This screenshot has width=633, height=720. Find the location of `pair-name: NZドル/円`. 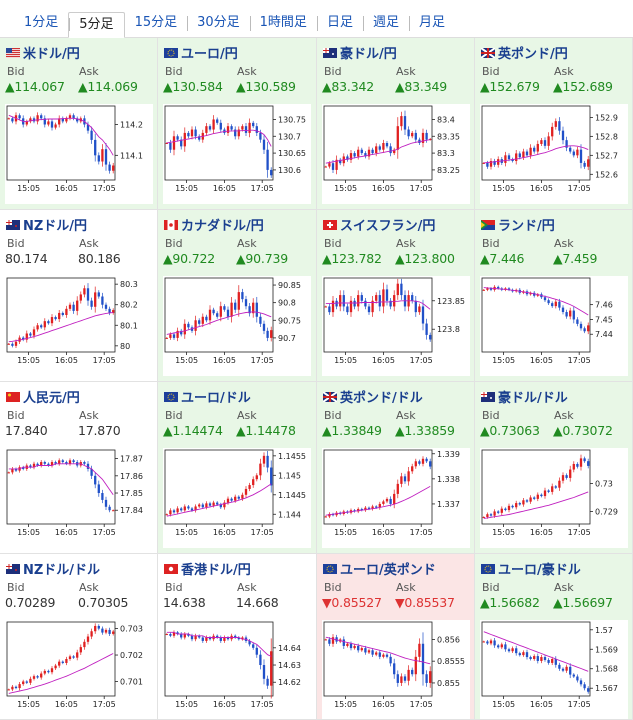

pair-name: NZドル/円 is located at coordinates (47, 225).